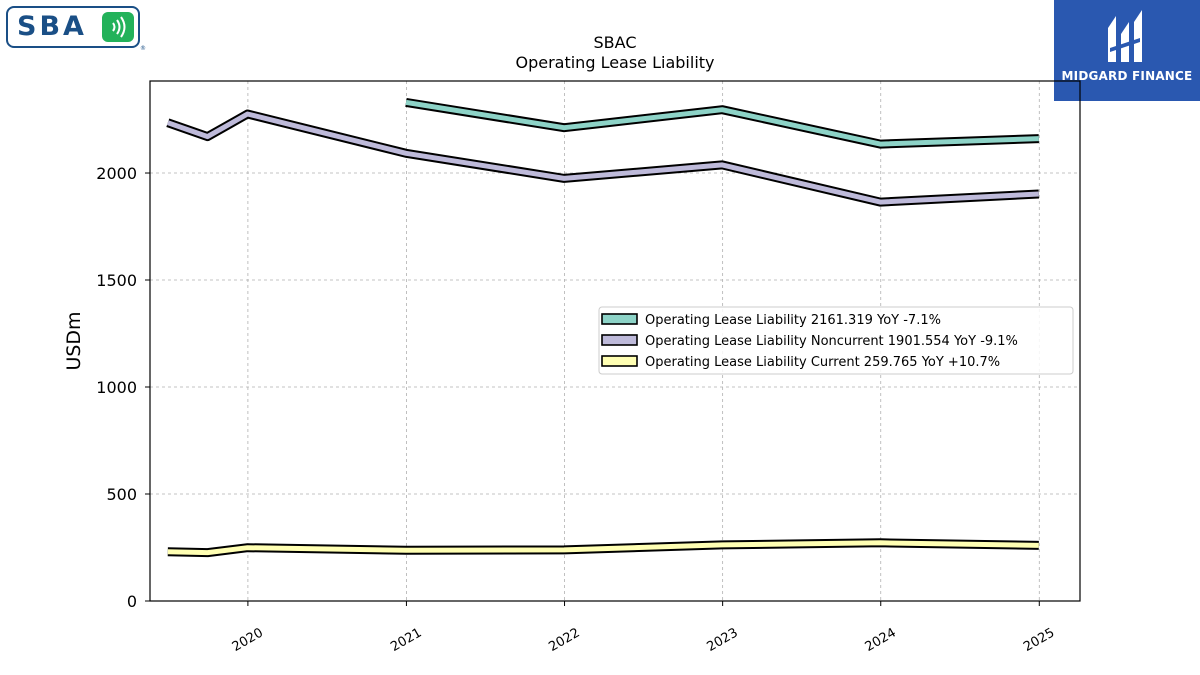 The image size is (1200, 675). Describe the element at coordinates (116, 387) in the screenshot. I see `y-tick-label: 1000` at that location.